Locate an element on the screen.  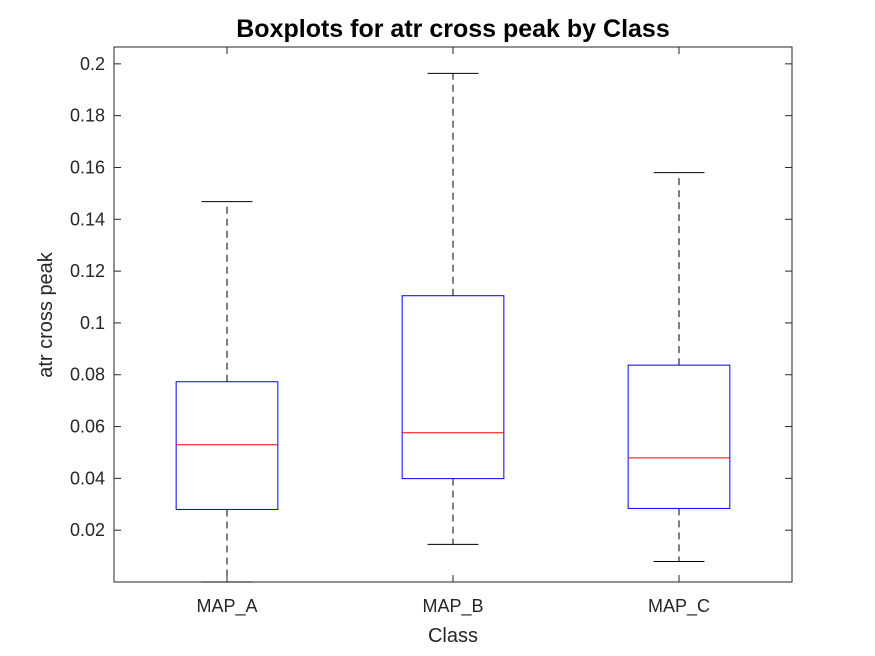
y-axis-label: atr cross peak is located at coordinates (46, 314).